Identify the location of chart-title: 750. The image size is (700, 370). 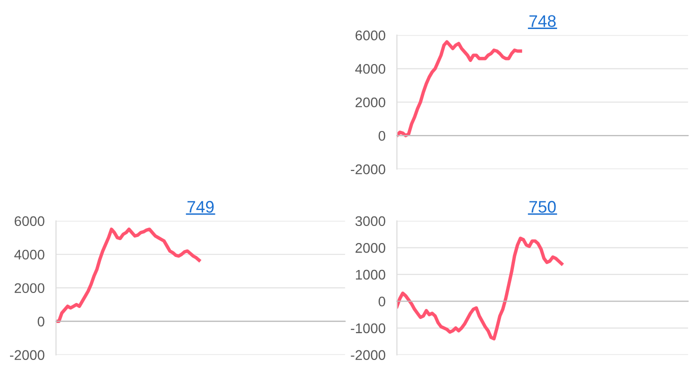
(542, 206).